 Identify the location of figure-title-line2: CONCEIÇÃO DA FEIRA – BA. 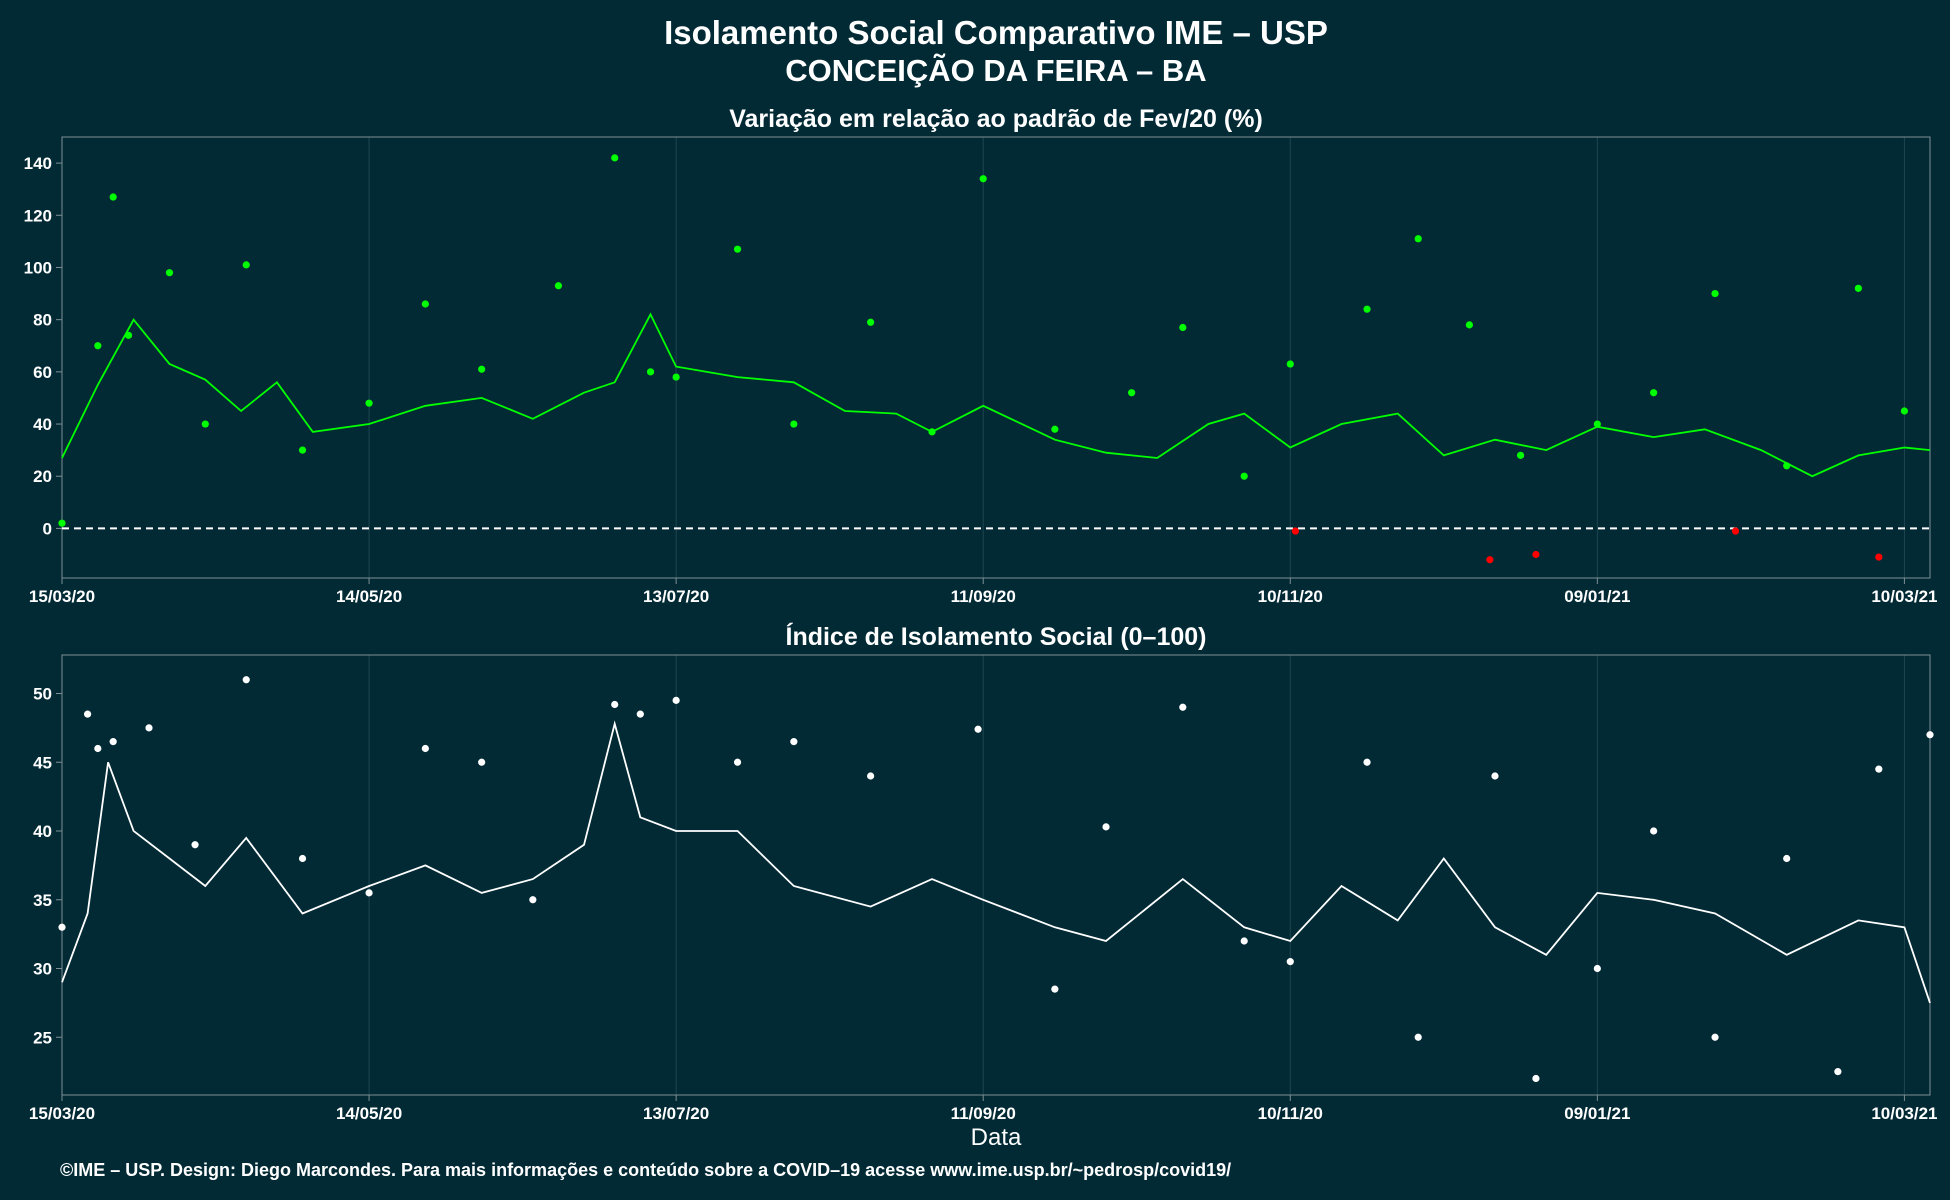
(995, 70).